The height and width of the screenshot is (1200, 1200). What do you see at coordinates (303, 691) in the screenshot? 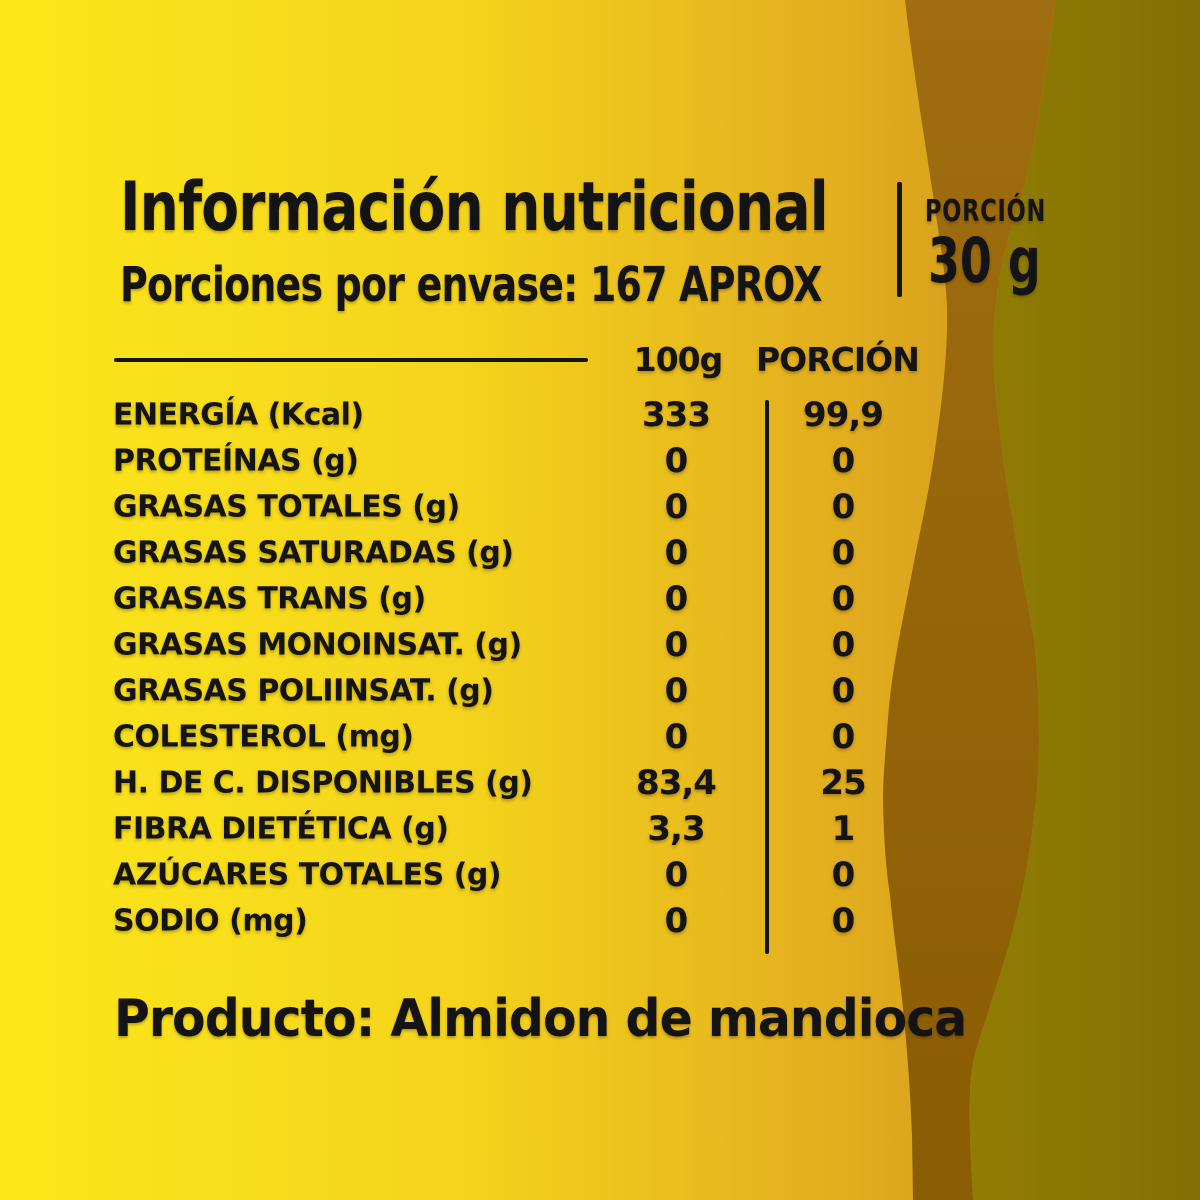
I see `nutrient-label: GRASAS POLIINSAT. (g)` at bounding box center [303, 691].